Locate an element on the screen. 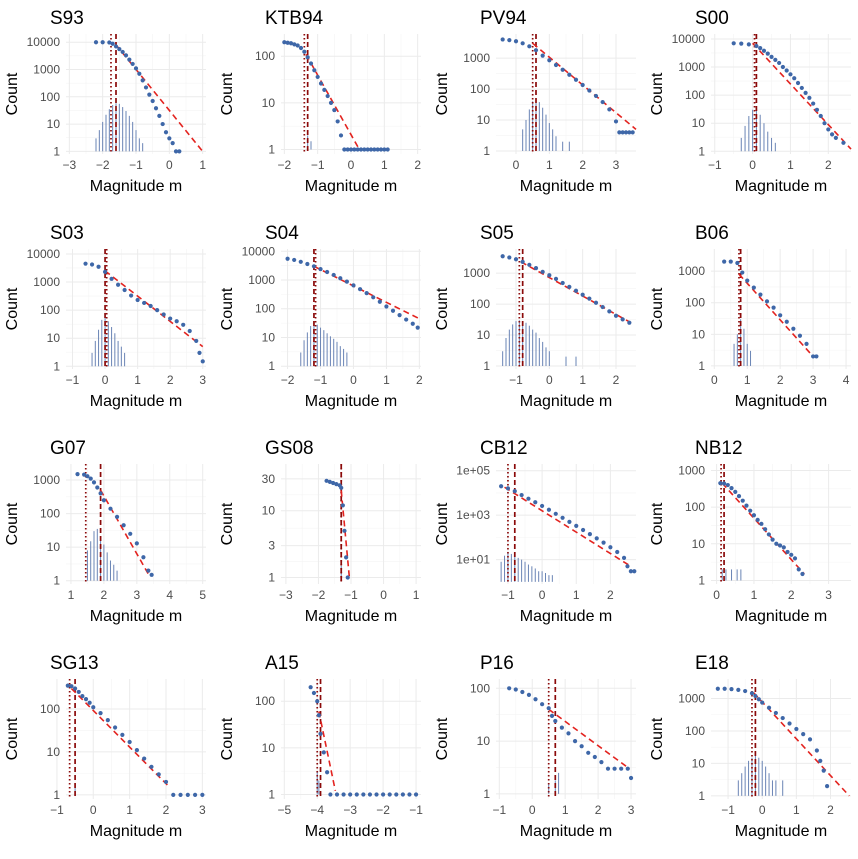 The width and height of the screenshot is (858, 859). panel-title: P16 is located at coordinates (497, 663).